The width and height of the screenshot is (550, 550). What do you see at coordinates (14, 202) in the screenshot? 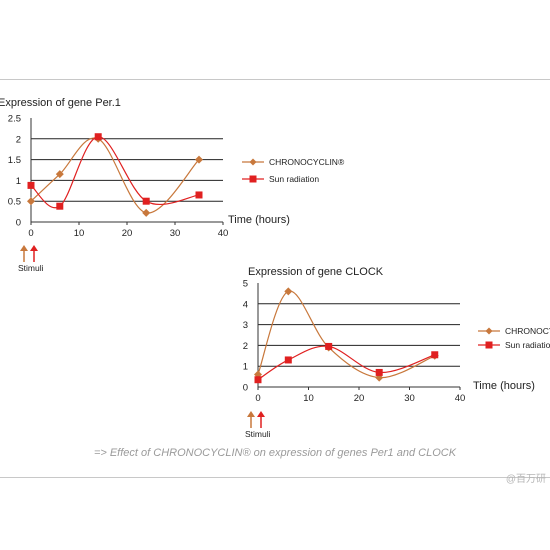
I see `y-tick-label: 0.5` at bounding box center [14, 202].